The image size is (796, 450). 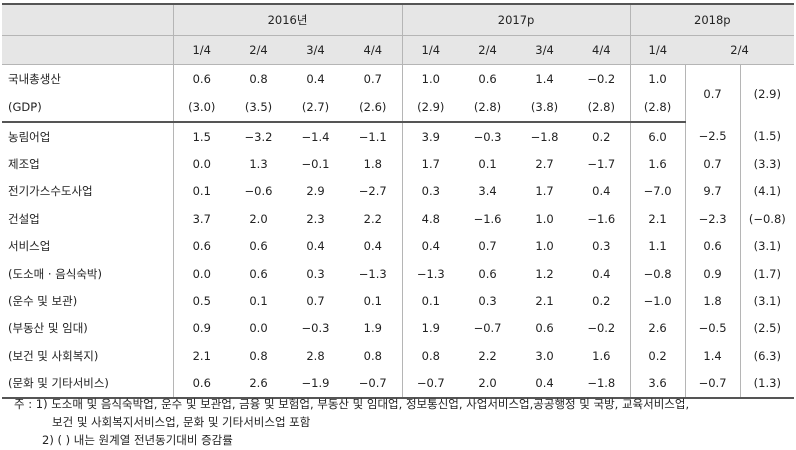 I want to click on footnote-2: 2) ( ) 내는 원계열 전년동기대비 증감률, so click(x=137, y=440).